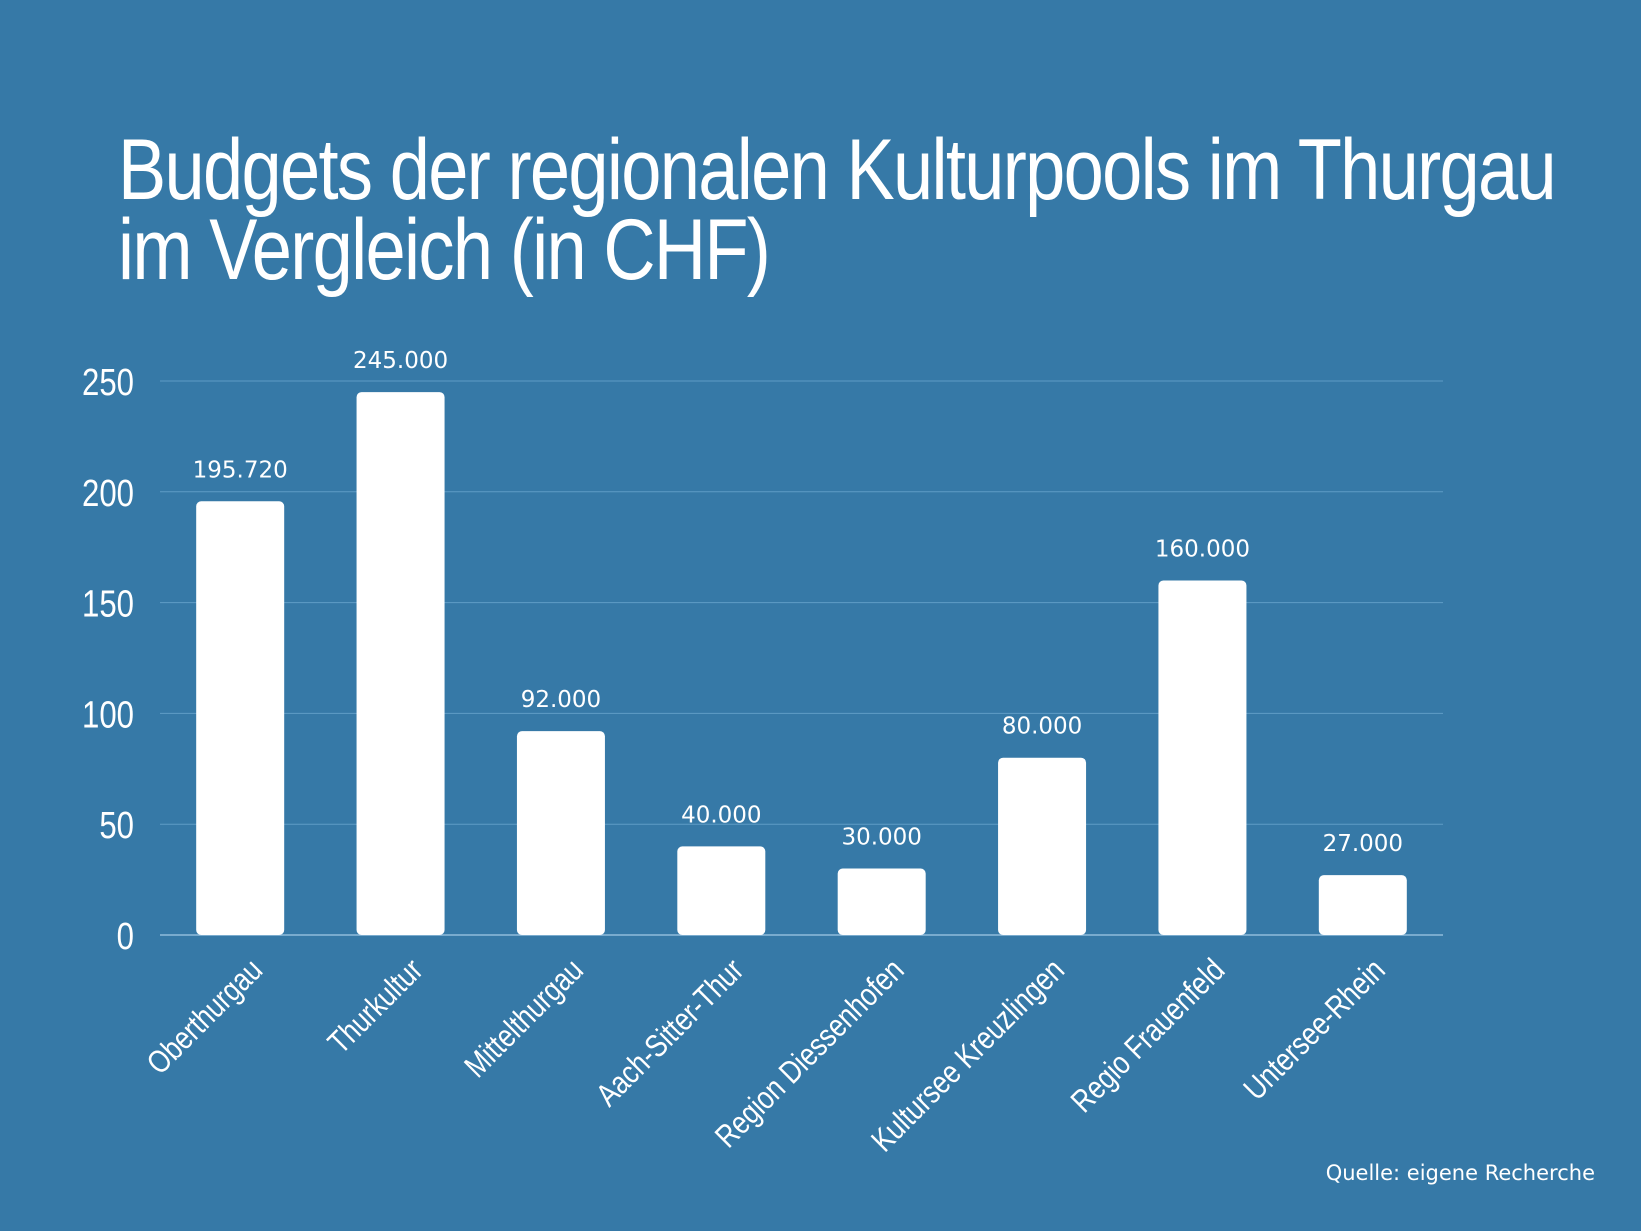 This screenshot has height=1231, width=1641. I want to click on chart-title-line-2: im Vergleich (in CHF), so click(444, 250).